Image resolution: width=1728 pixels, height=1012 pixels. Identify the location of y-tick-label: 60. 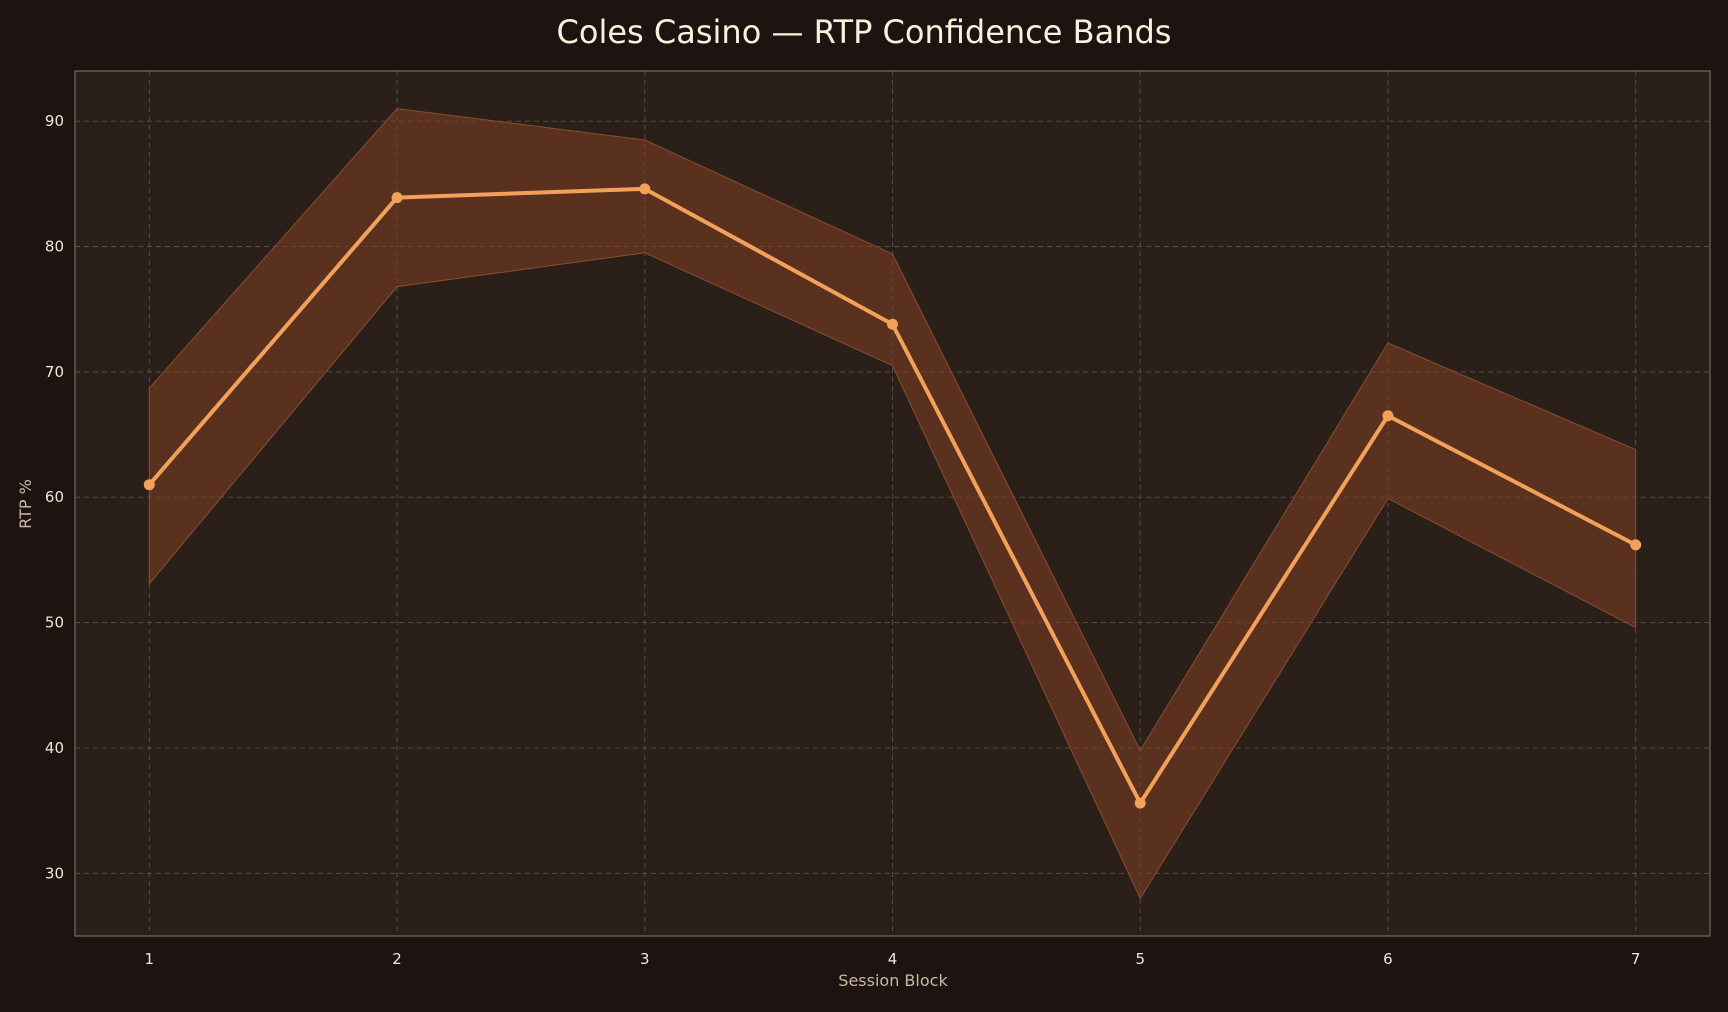
(54, 497).